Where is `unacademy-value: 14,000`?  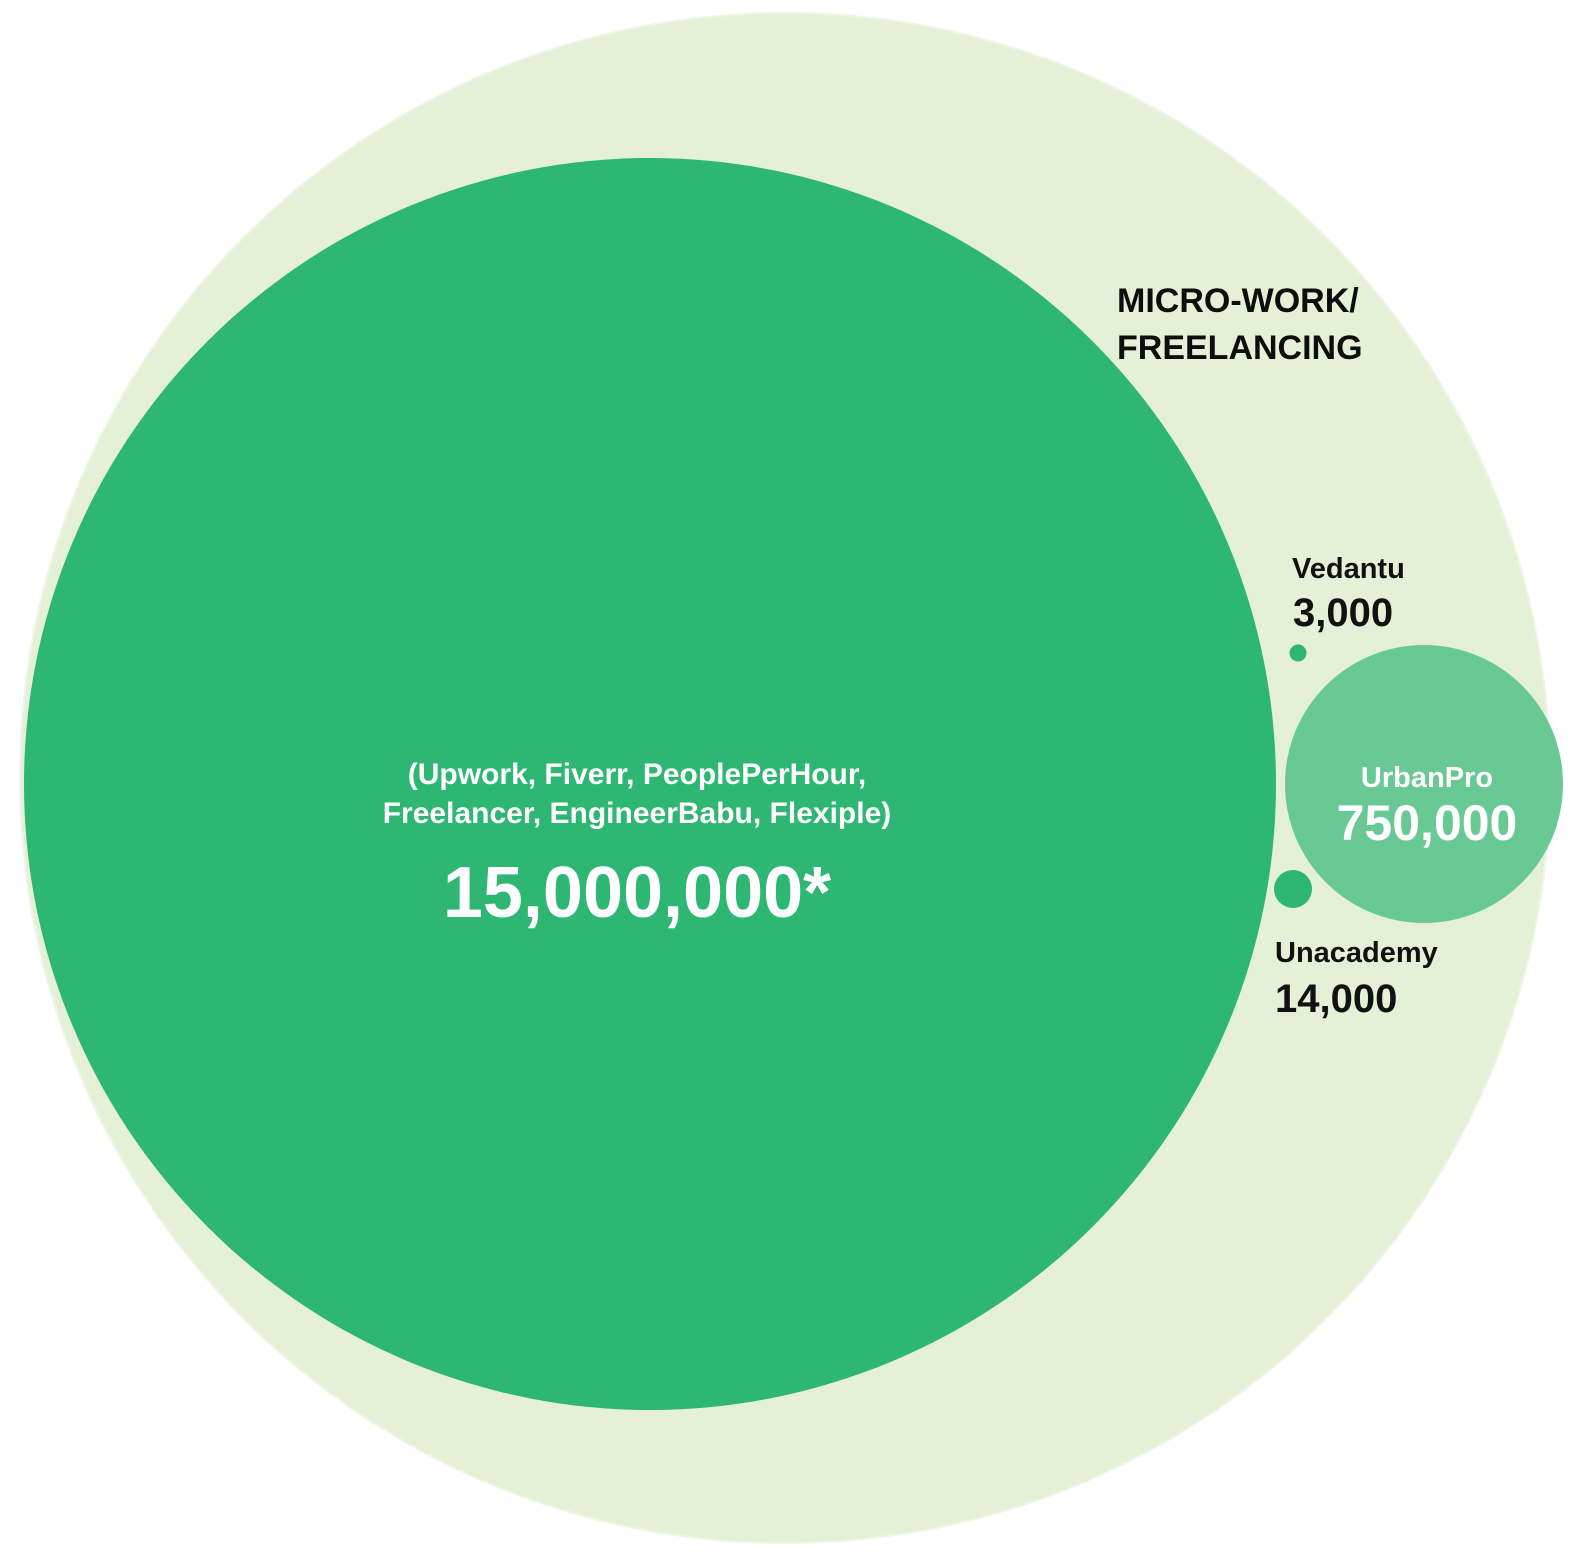
unacademy-value: 14,000 is located at coordinates (1336, 999).